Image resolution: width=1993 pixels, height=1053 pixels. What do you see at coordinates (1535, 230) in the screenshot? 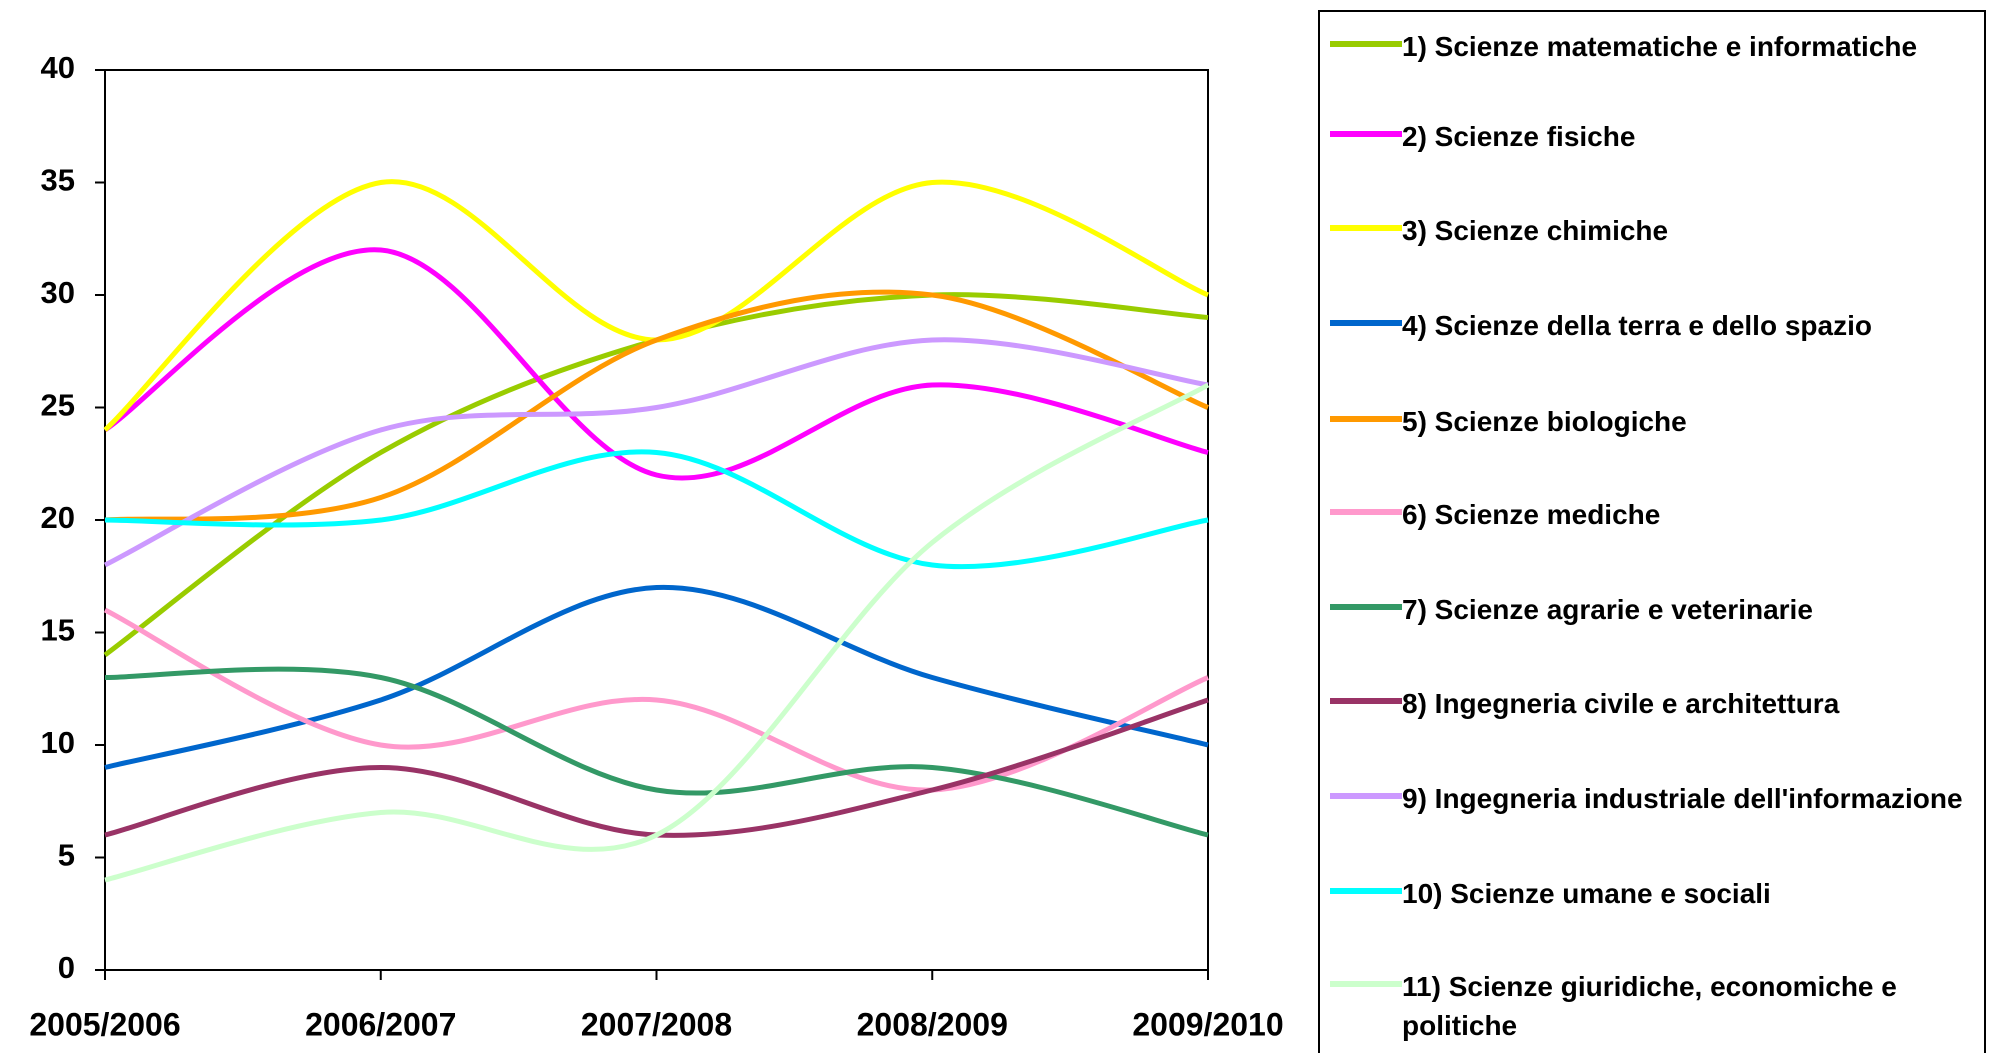
I see `legend-label: 3) Scienze chimiche` at bounding box center [1535, 230].